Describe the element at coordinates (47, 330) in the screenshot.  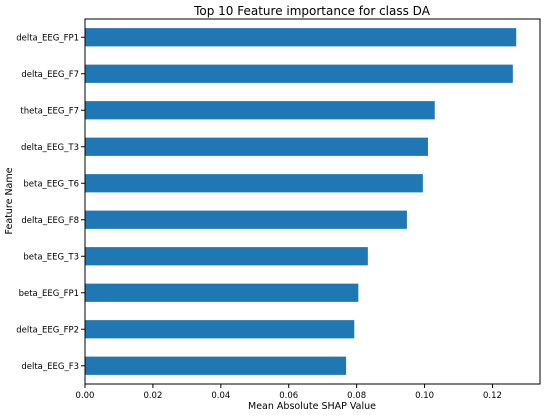
I see `y-tick-label: delta_EEG_FP2` at that location.